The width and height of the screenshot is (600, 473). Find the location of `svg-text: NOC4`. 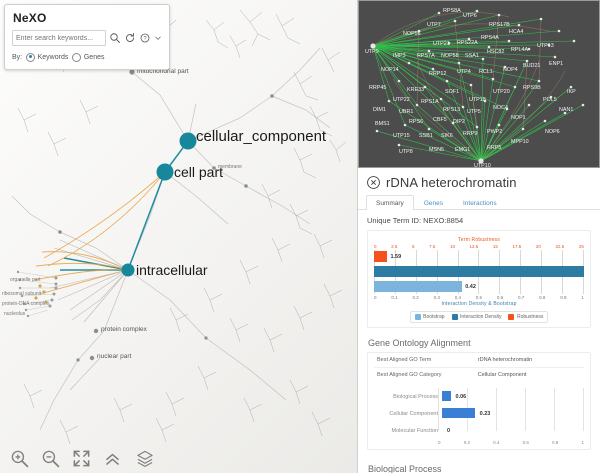

svg-text: NOC4 is located at coordinates (500, 108).